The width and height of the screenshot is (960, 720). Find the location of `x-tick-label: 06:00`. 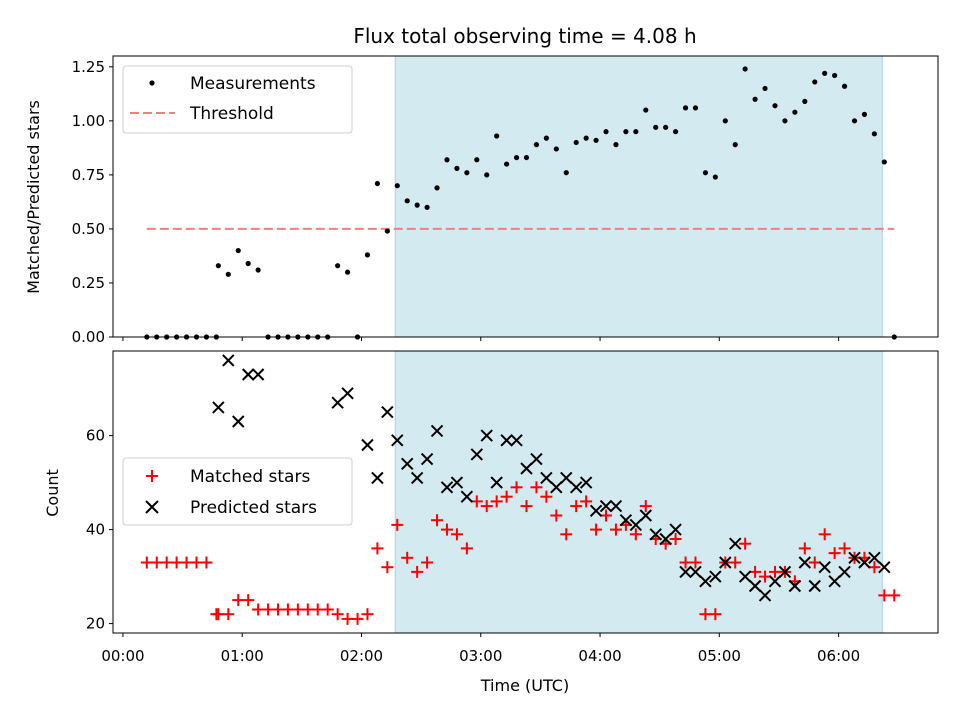

x-tick-label: 06:00 is located at coordinates (838, 656).